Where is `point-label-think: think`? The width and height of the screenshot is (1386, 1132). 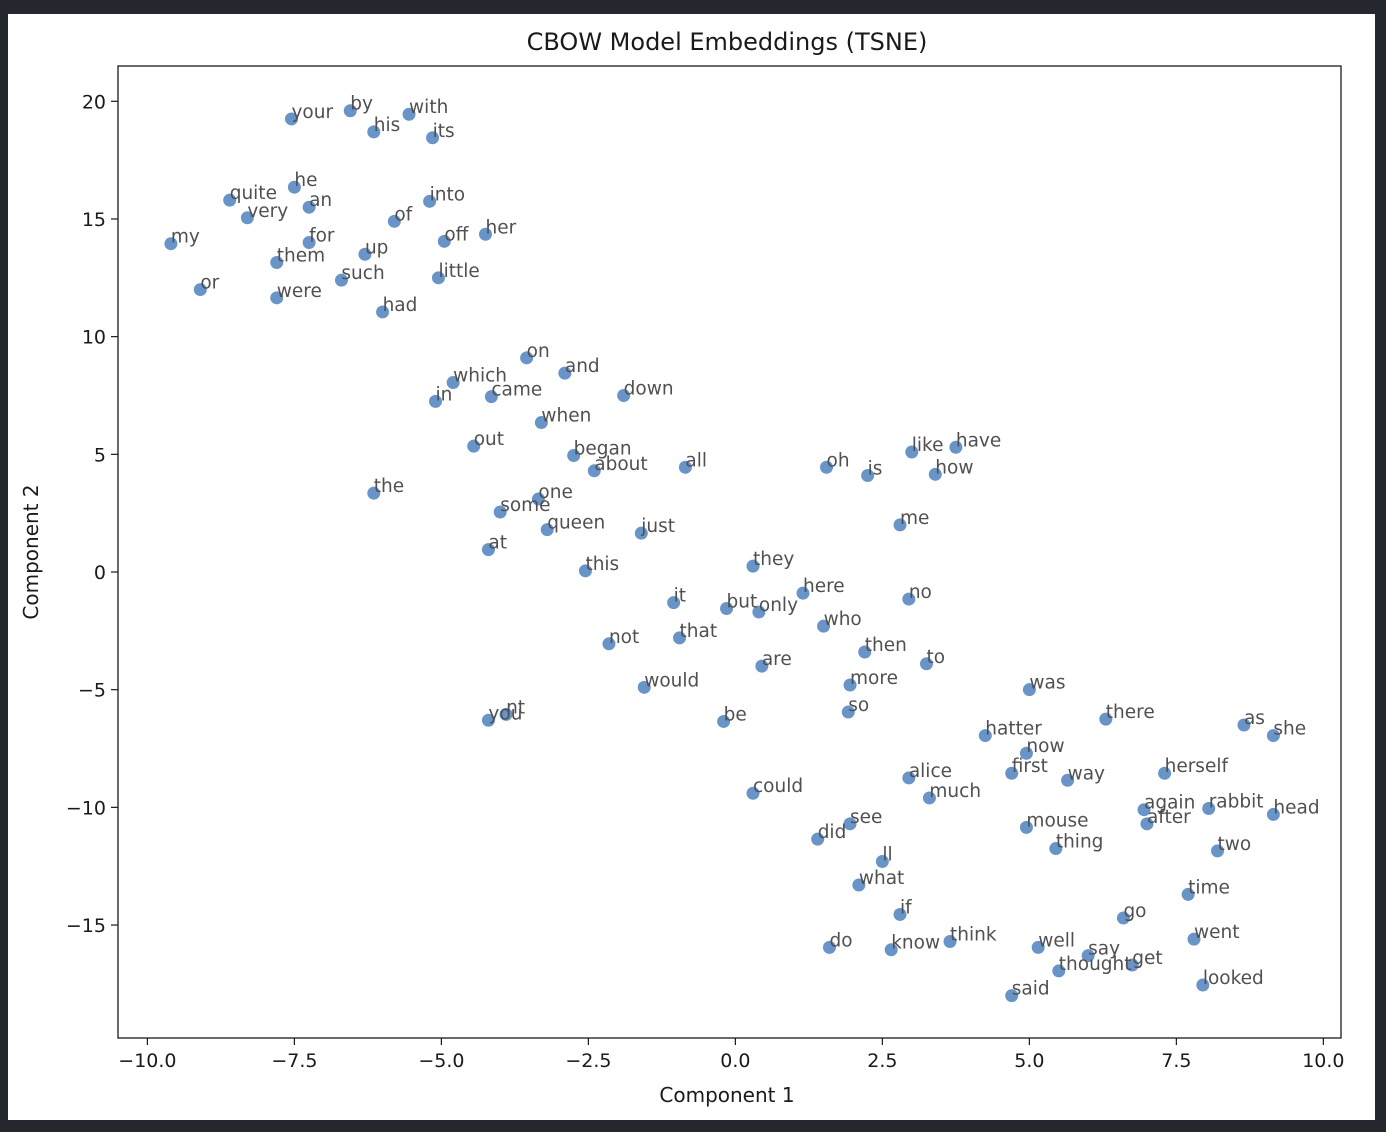
point-label-think: think is located at coordinates (973, 935).